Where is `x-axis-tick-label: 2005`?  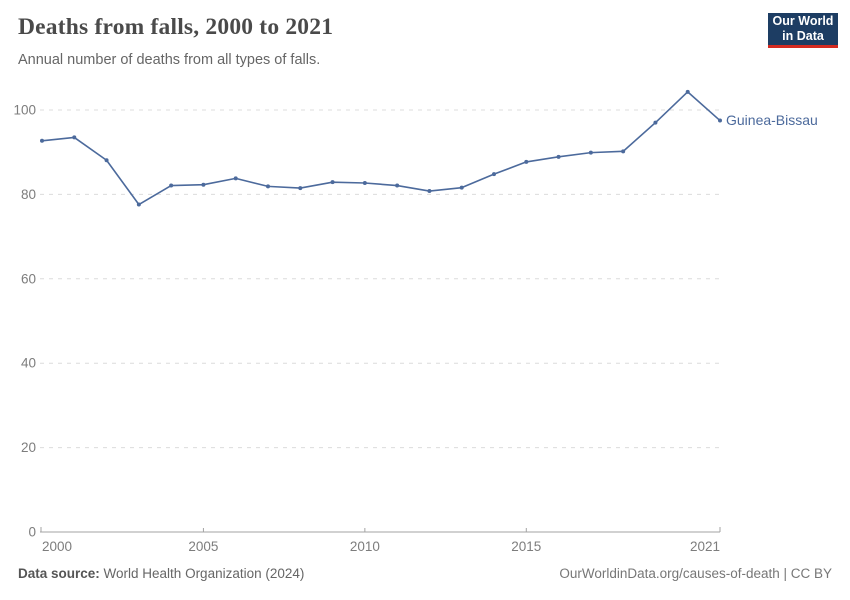 x-axis-tick-label: 2005 is located at coordinates (203, 546).